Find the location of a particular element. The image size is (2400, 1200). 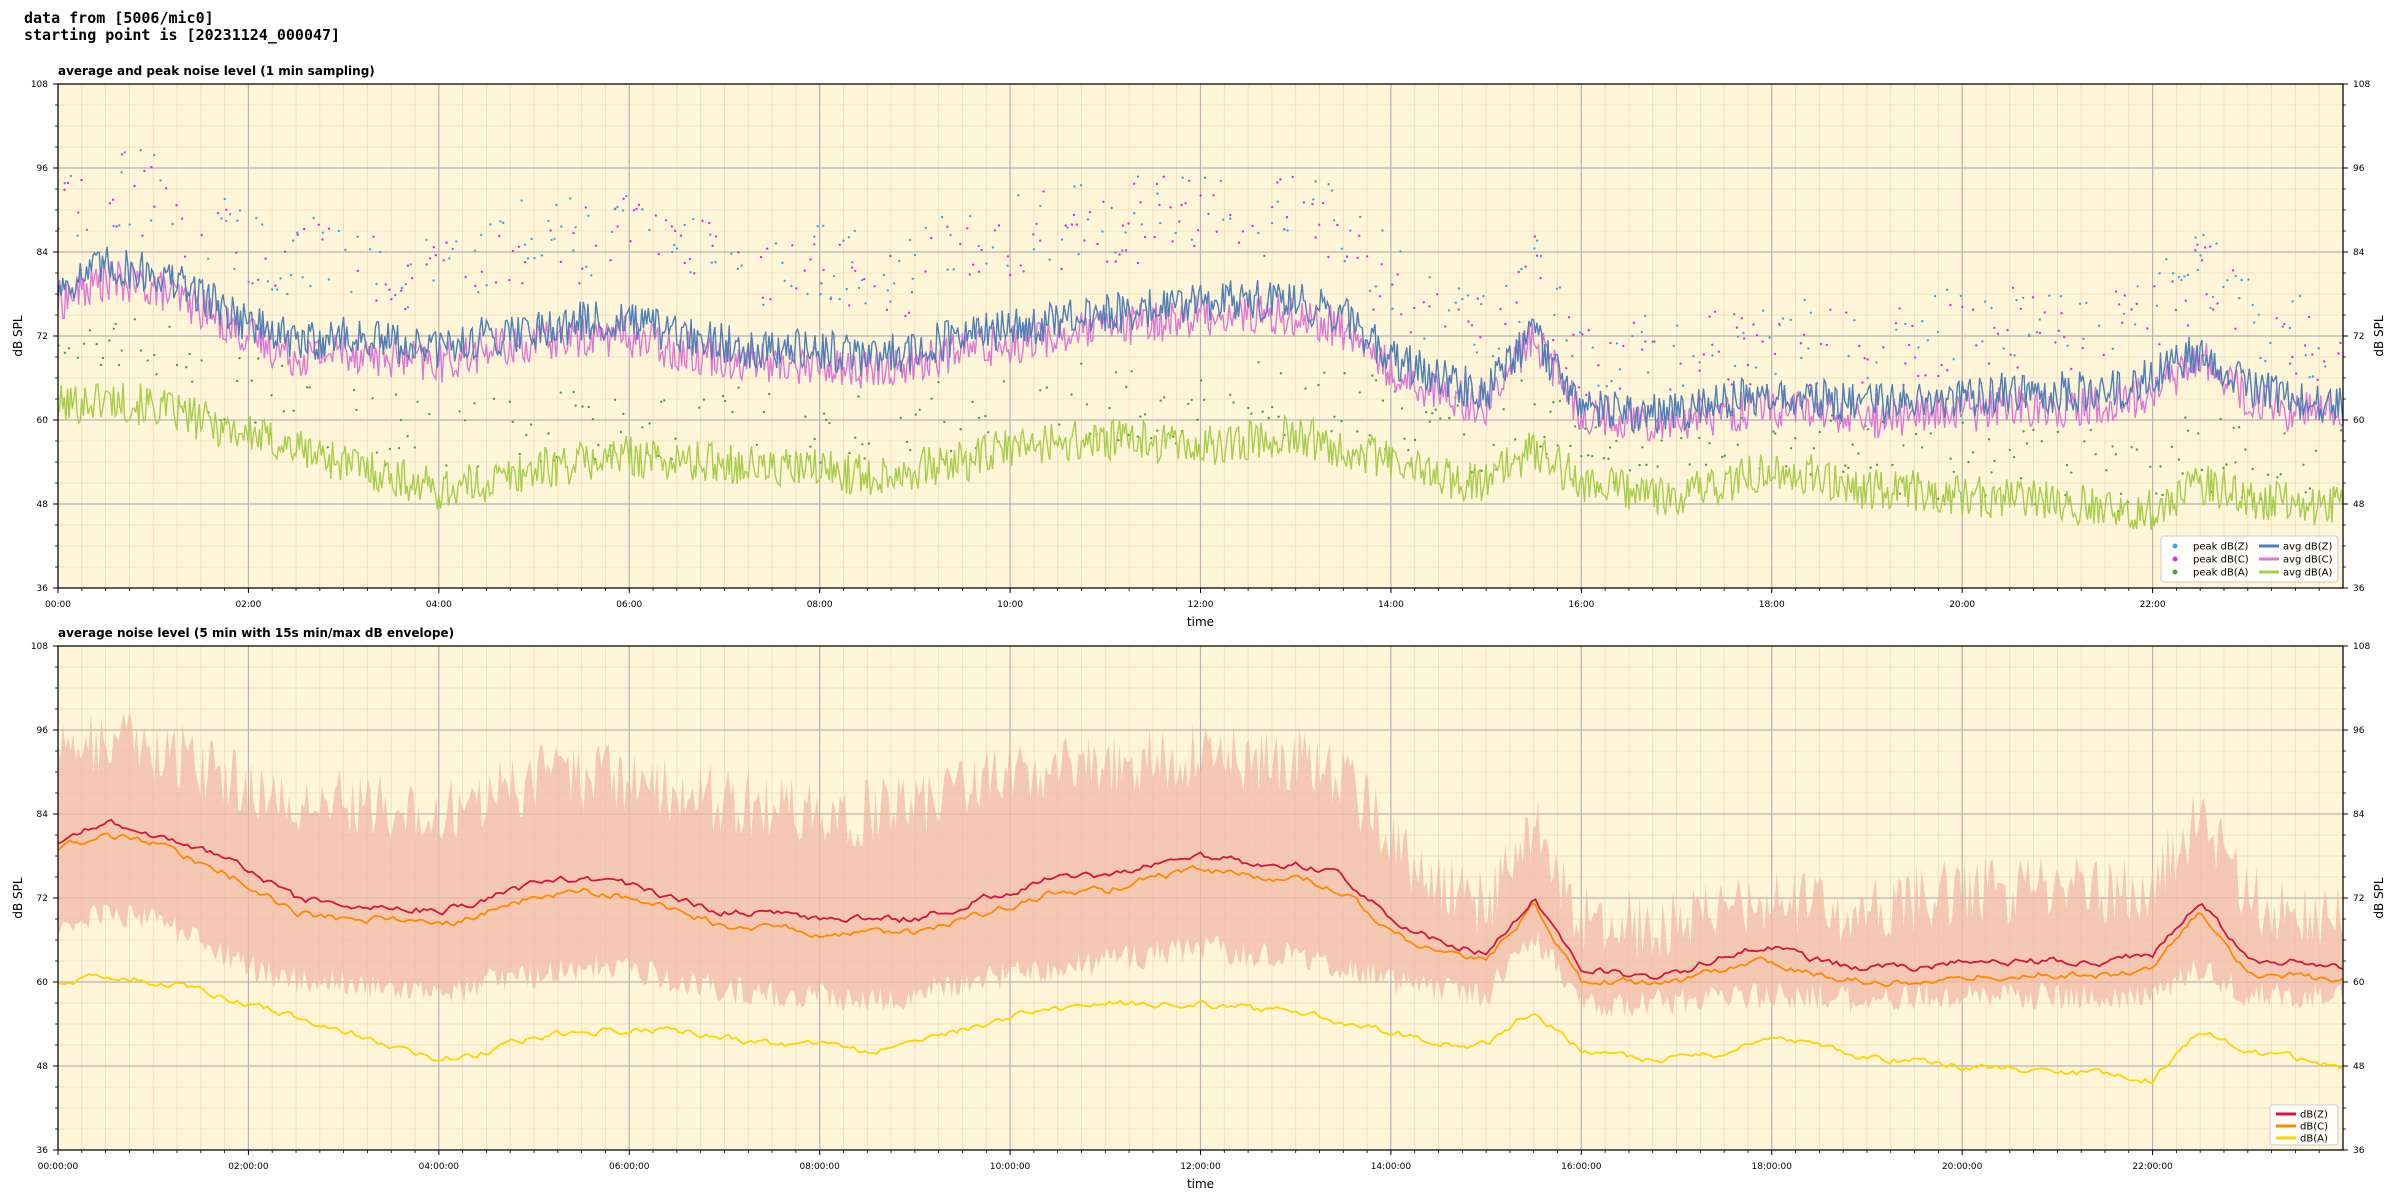

series-line-dbc is located at coordinates (1200, 910).